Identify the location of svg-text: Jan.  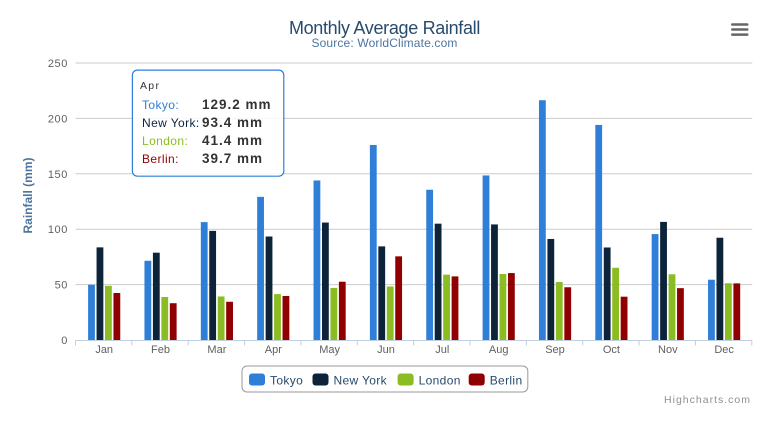
(104, 350).